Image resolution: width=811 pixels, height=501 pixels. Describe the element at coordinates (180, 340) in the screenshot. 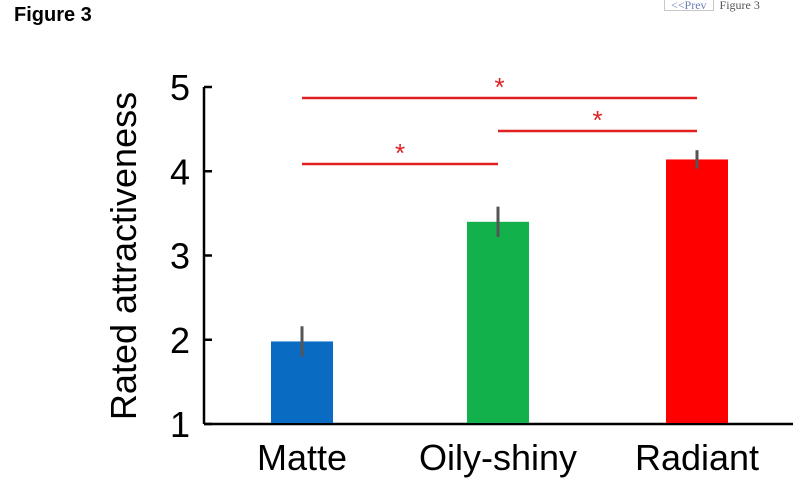

I see `y-tick-label: 2` at that location.